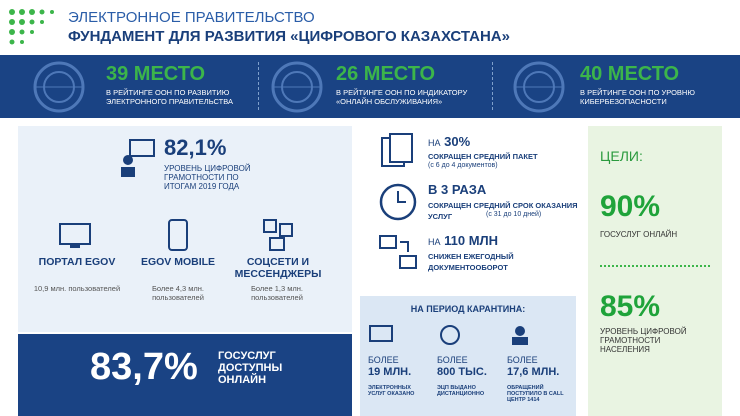  I want to click on online-value: 83,7%, so click(144, 367).